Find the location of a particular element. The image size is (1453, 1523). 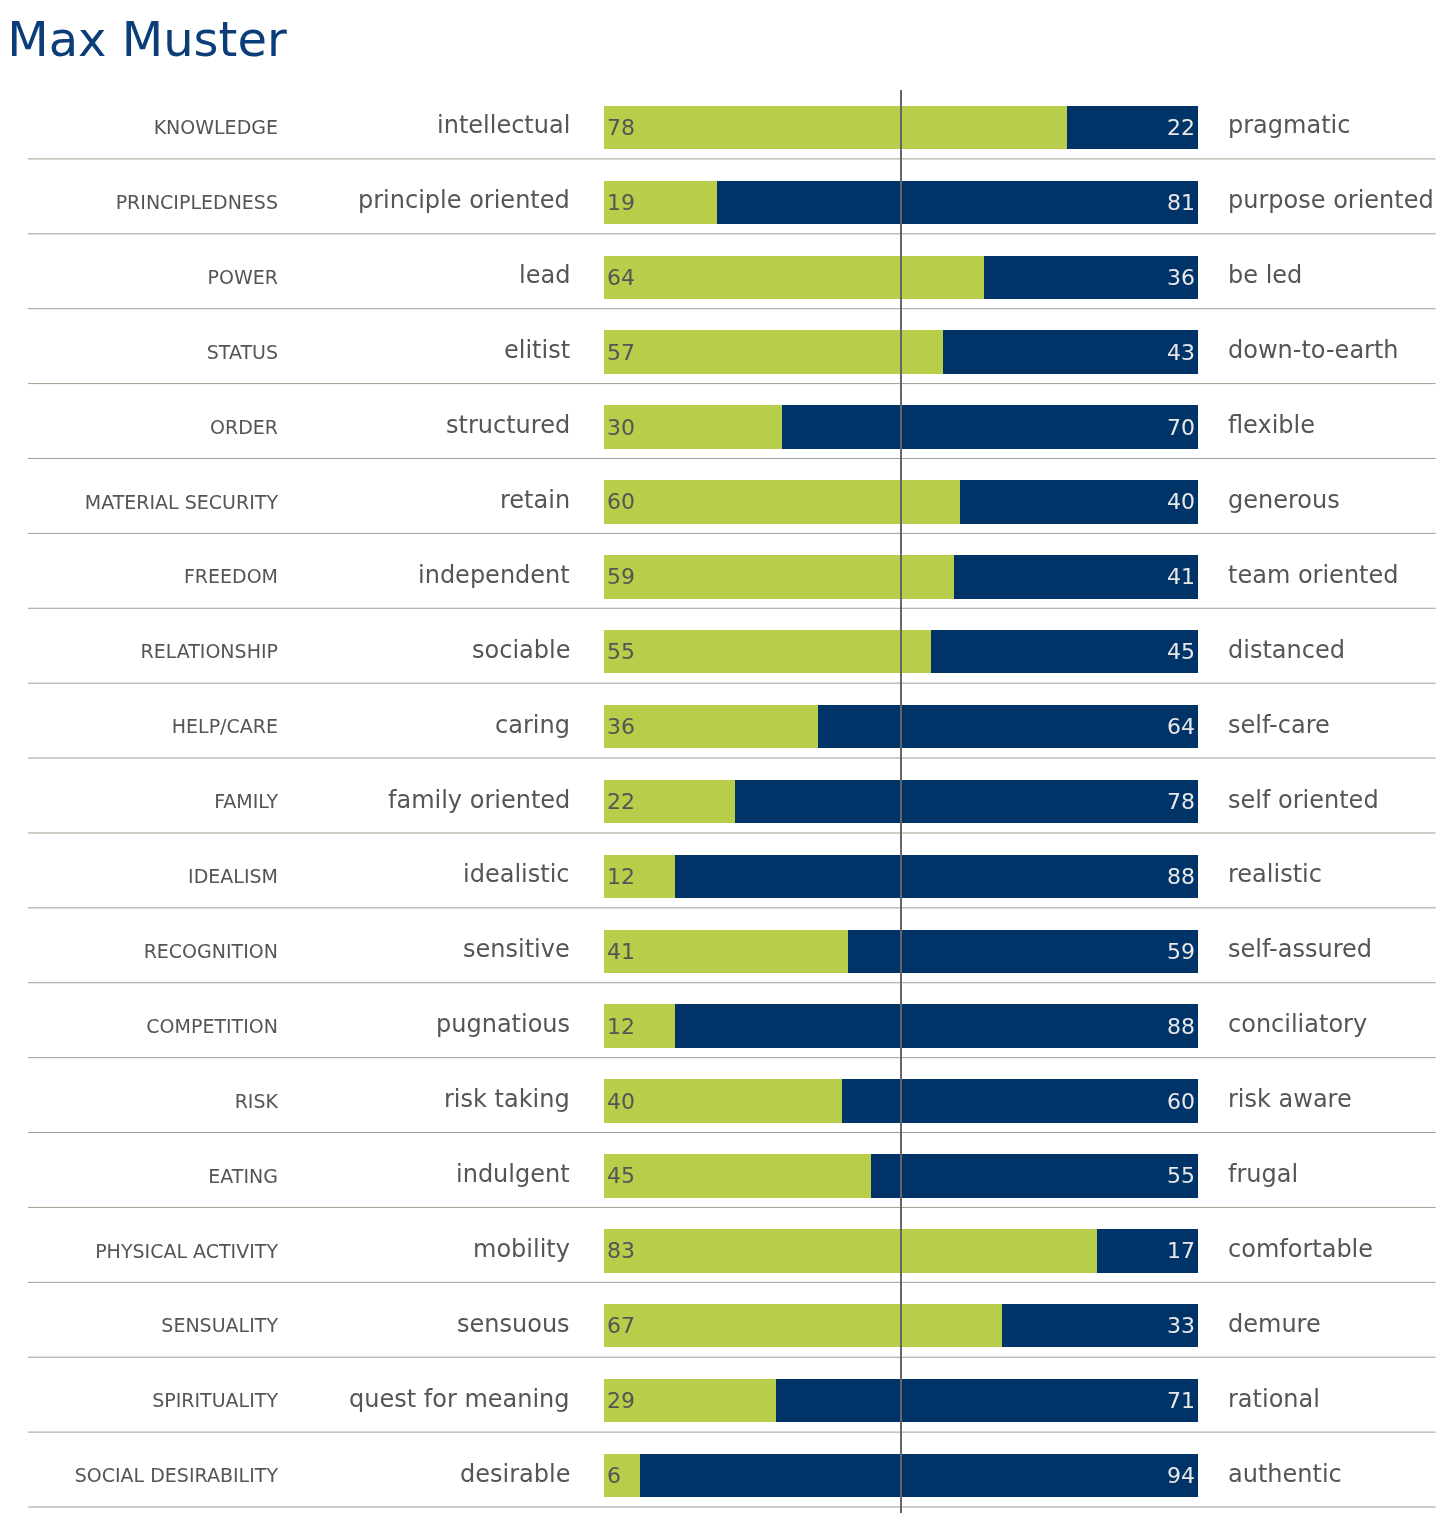

text: caring is located at coordinates (532, 725).